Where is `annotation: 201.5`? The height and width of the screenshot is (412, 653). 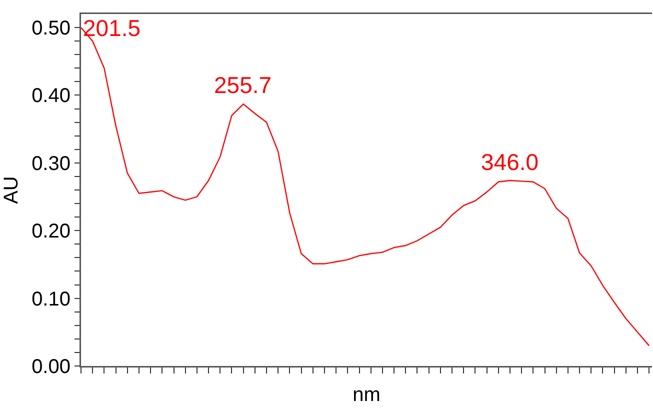 annotation: 201.5 is located at coordinates (112, 28).